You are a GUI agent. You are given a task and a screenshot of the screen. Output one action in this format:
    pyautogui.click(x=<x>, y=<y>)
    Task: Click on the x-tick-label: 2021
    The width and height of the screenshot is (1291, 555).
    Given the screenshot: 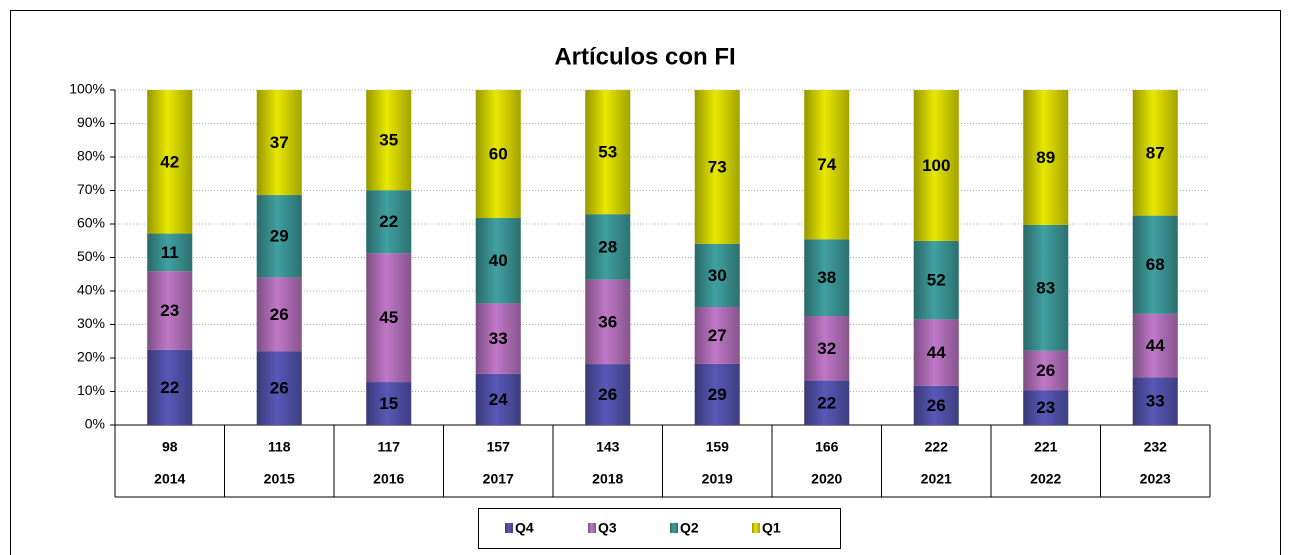 What is the action you would take?
    pyautogui.click(x=936, y=479)
    